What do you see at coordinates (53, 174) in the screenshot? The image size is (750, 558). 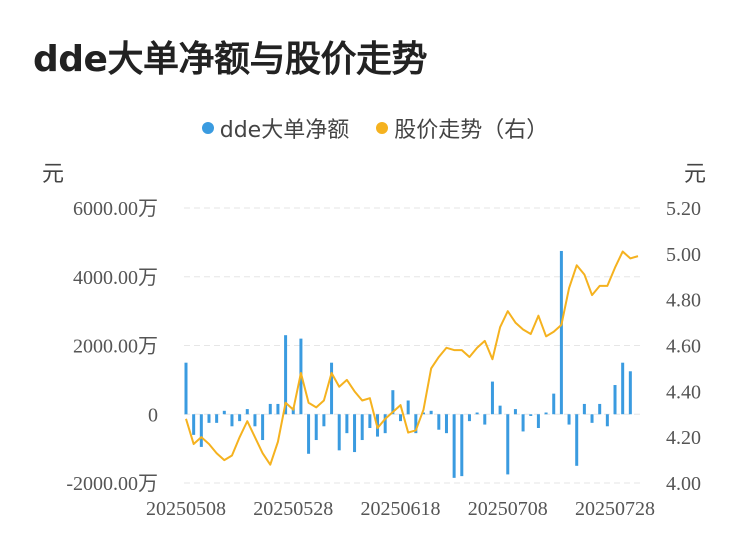 I see `left-axis-unit: 元` at bounding box center [53, 174].